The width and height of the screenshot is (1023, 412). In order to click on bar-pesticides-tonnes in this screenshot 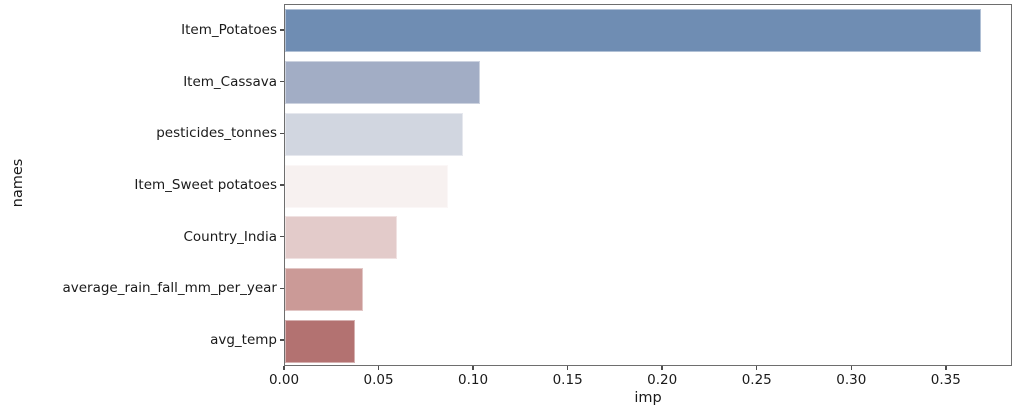, I will do `click(374, 134)`.